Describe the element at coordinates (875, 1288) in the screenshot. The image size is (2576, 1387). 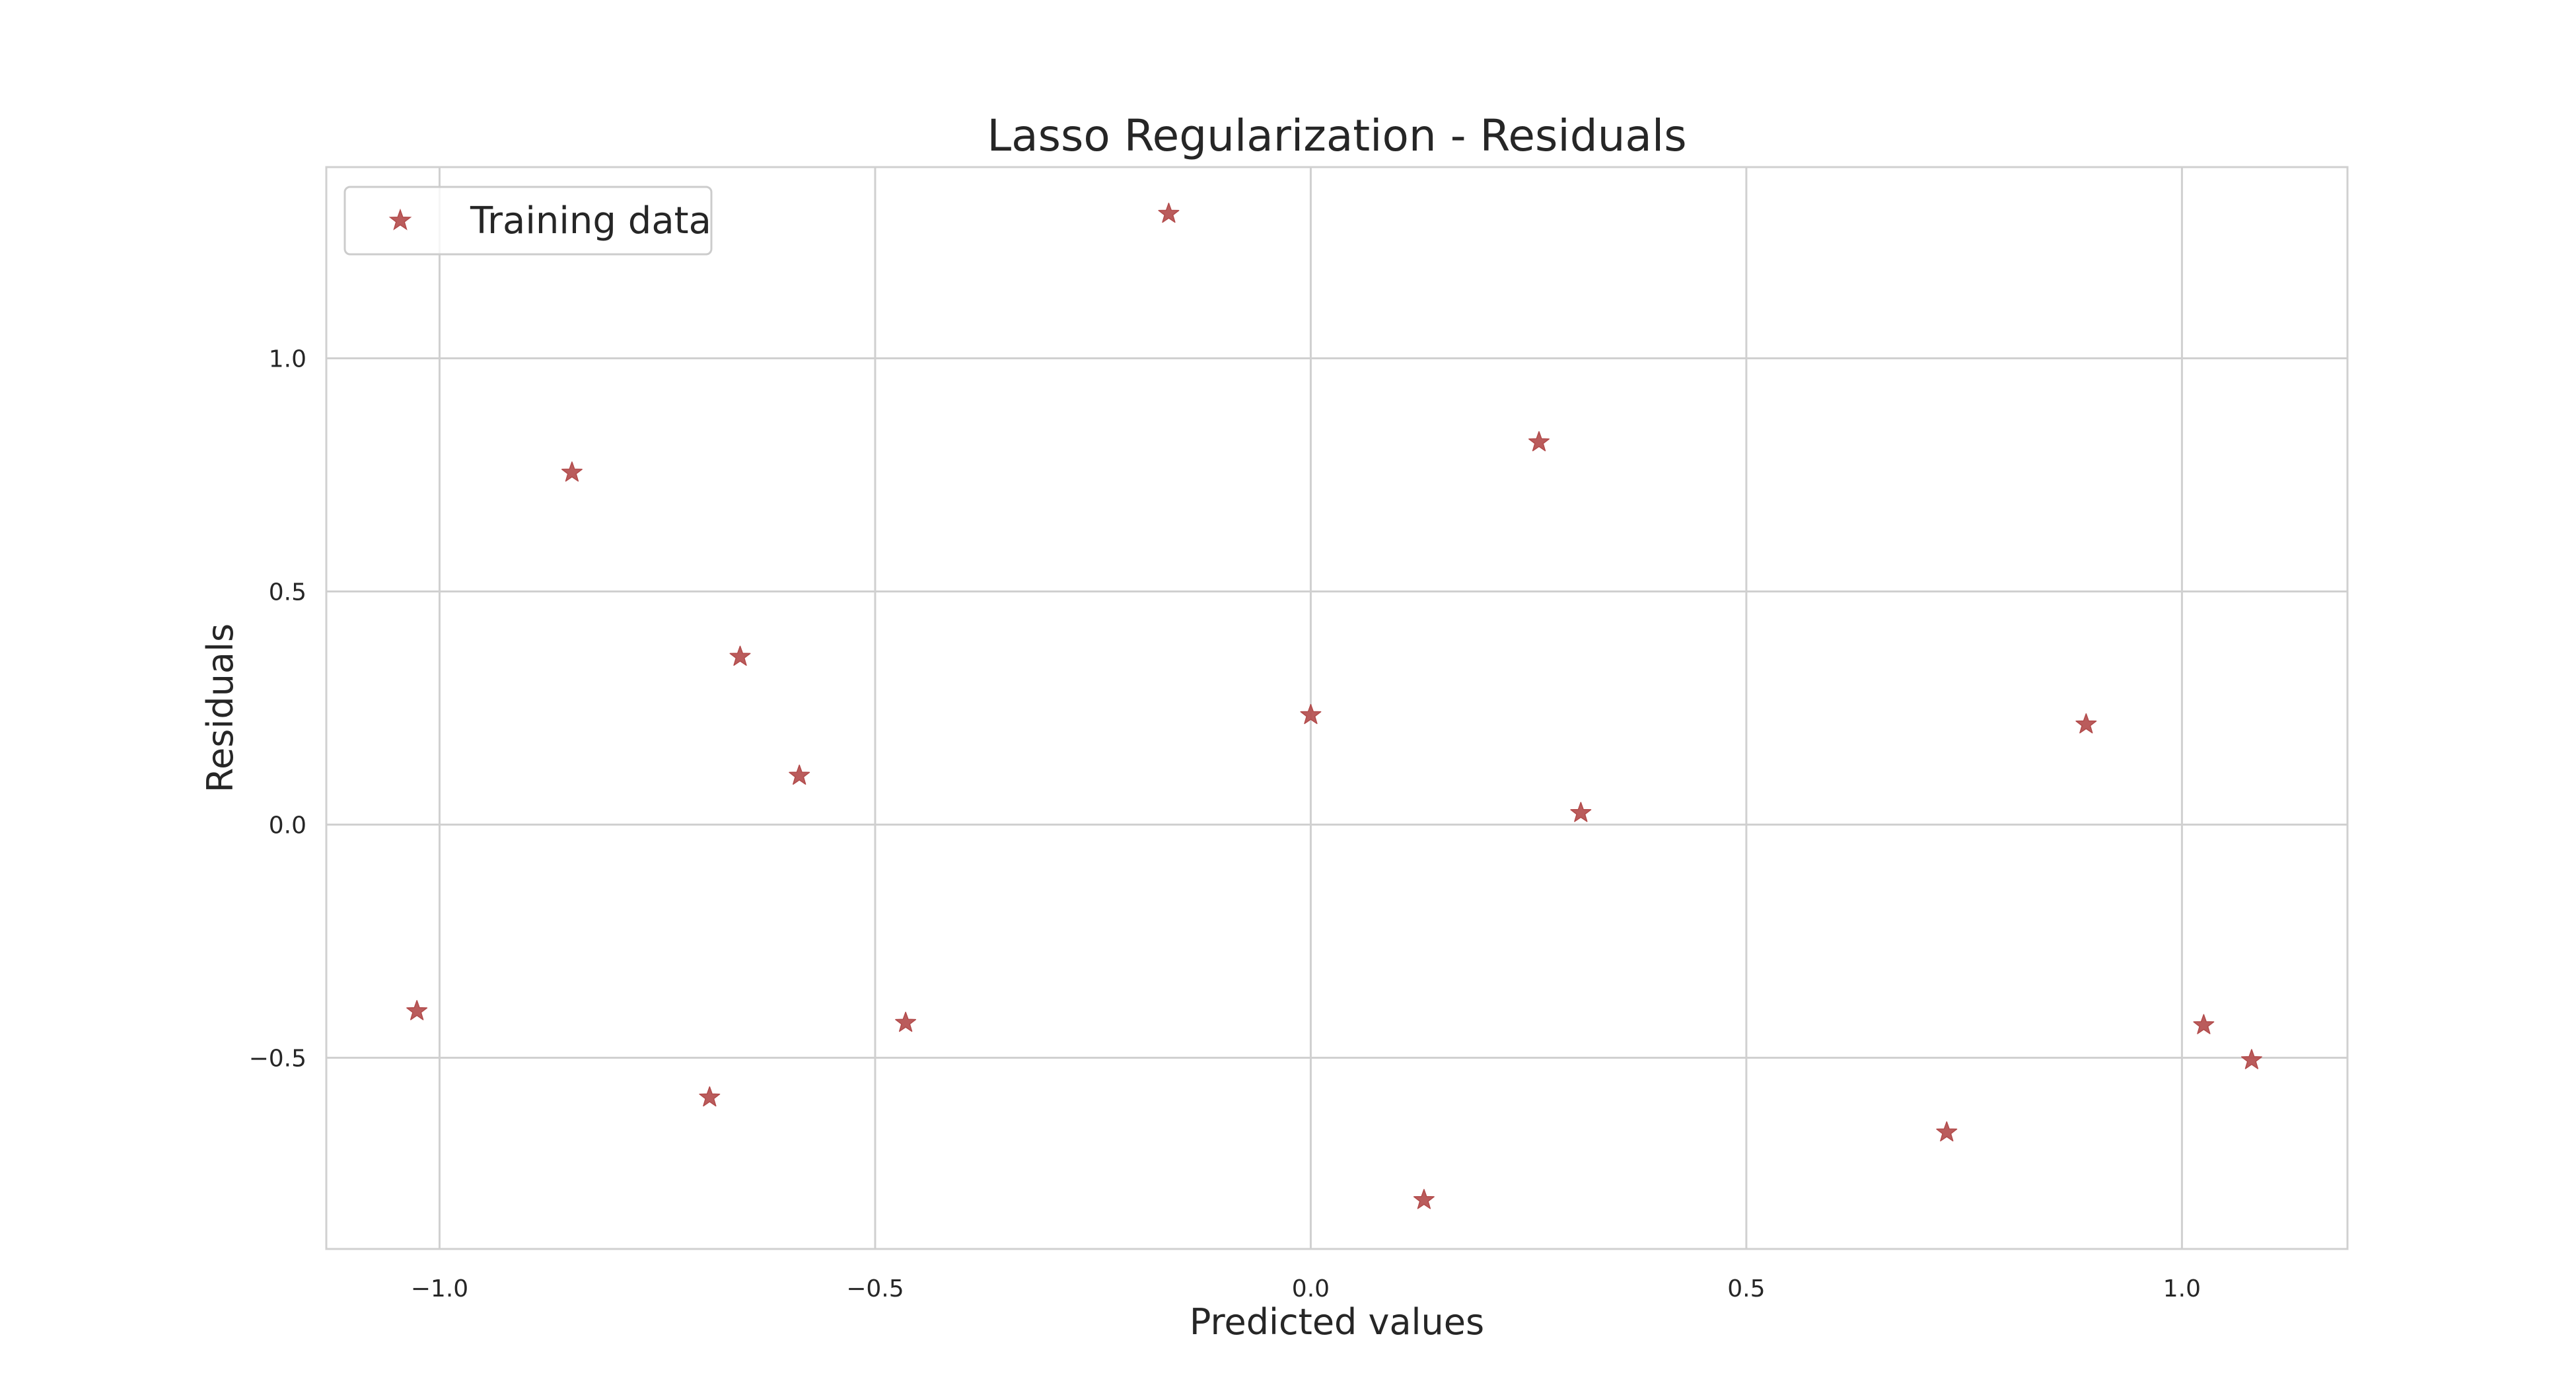
I see `x-tick-label: −0.5` at that location.